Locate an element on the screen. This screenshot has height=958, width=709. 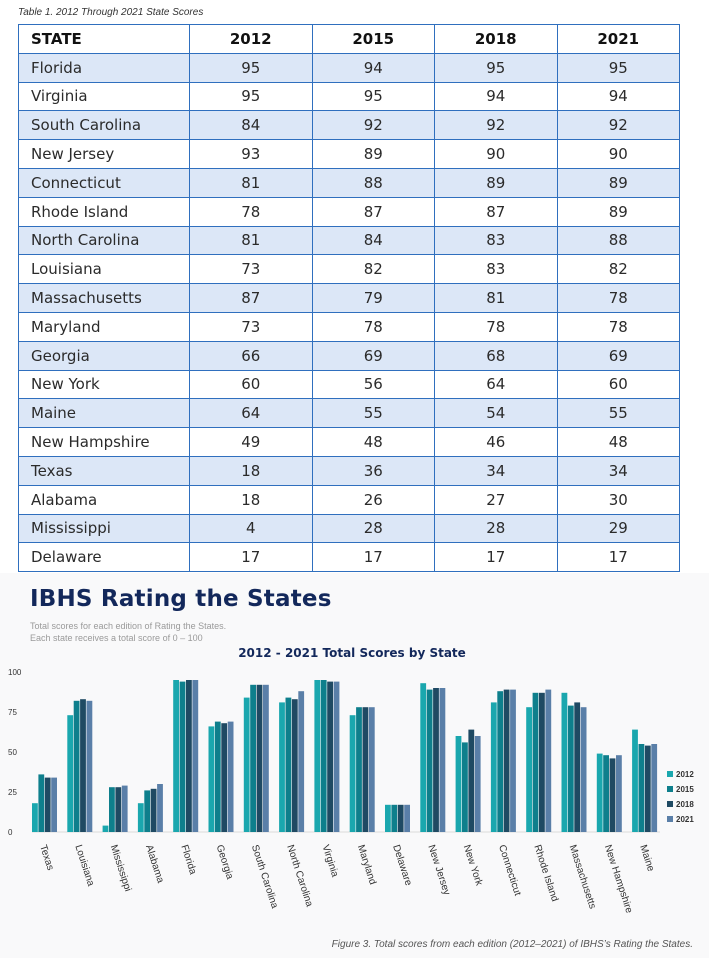
x-tick-label: Georgia is located at coordinates (225, 863).